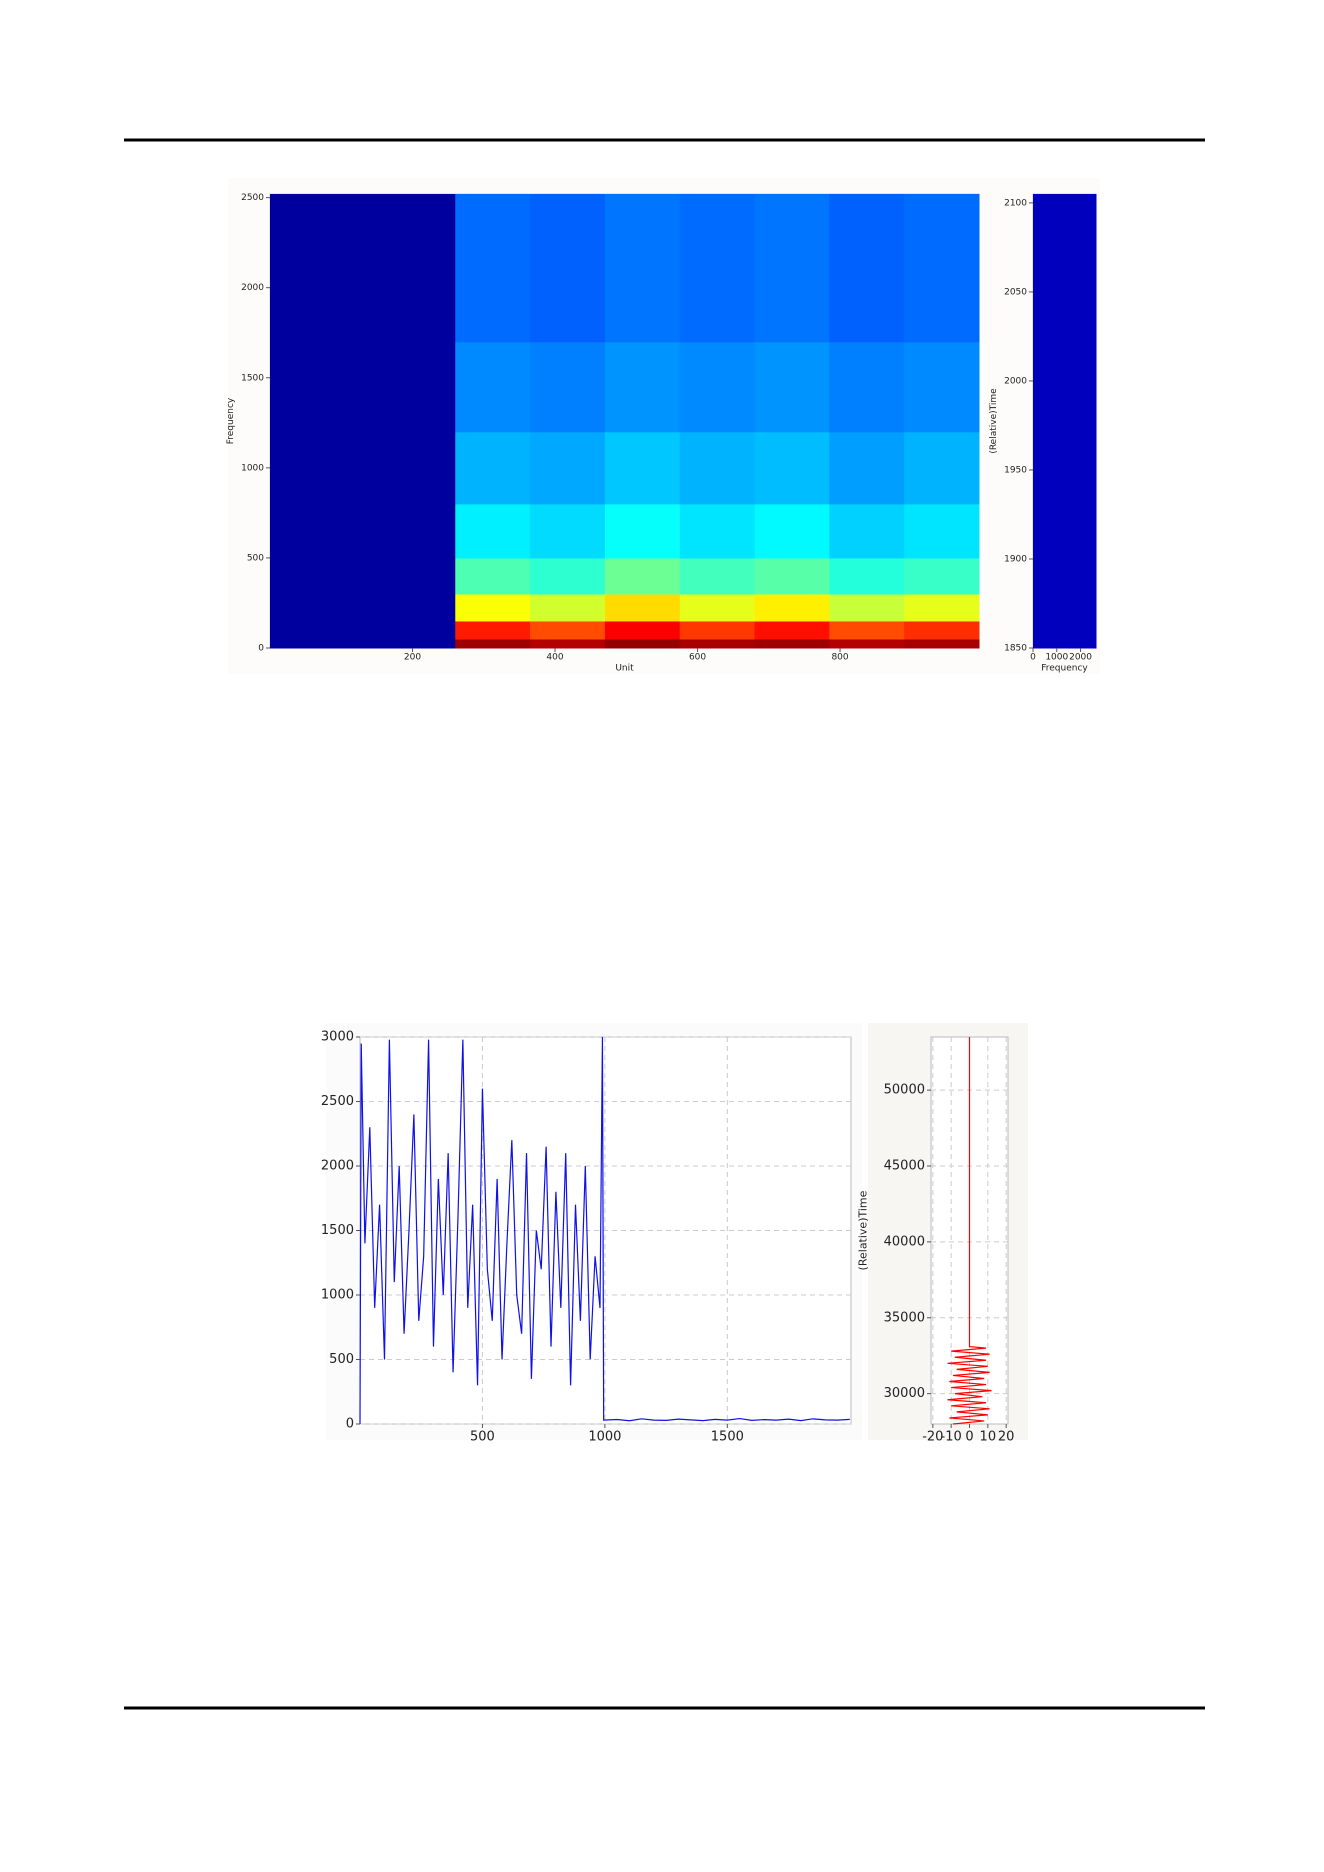 This screenshot has height=1872, width=1324. Describe the element at coordinates (839, 658) in the screenshot. I see `x-tick-label: 800` at that location.